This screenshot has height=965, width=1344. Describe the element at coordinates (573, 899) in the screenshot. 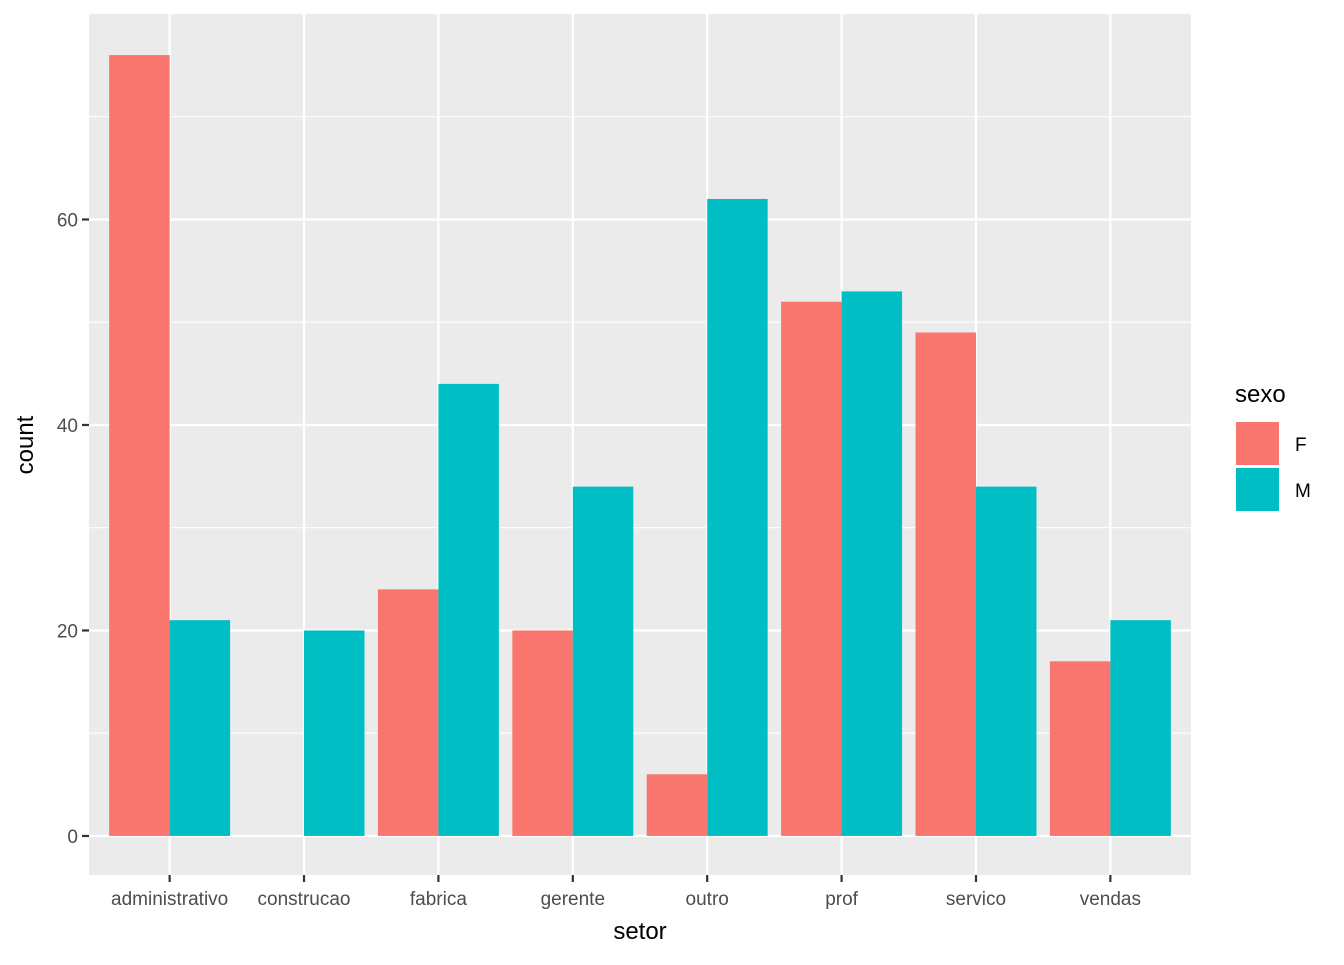

I see `x-tick-label: gerente` at that location.